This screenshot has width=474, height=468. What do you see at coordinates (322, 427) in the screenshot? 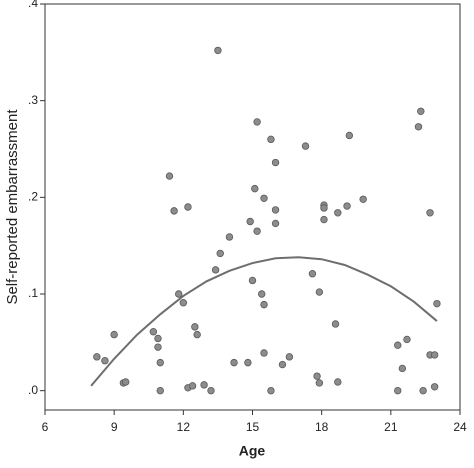
I see `x-tick-label: 18` at bounding box center [322, 427].